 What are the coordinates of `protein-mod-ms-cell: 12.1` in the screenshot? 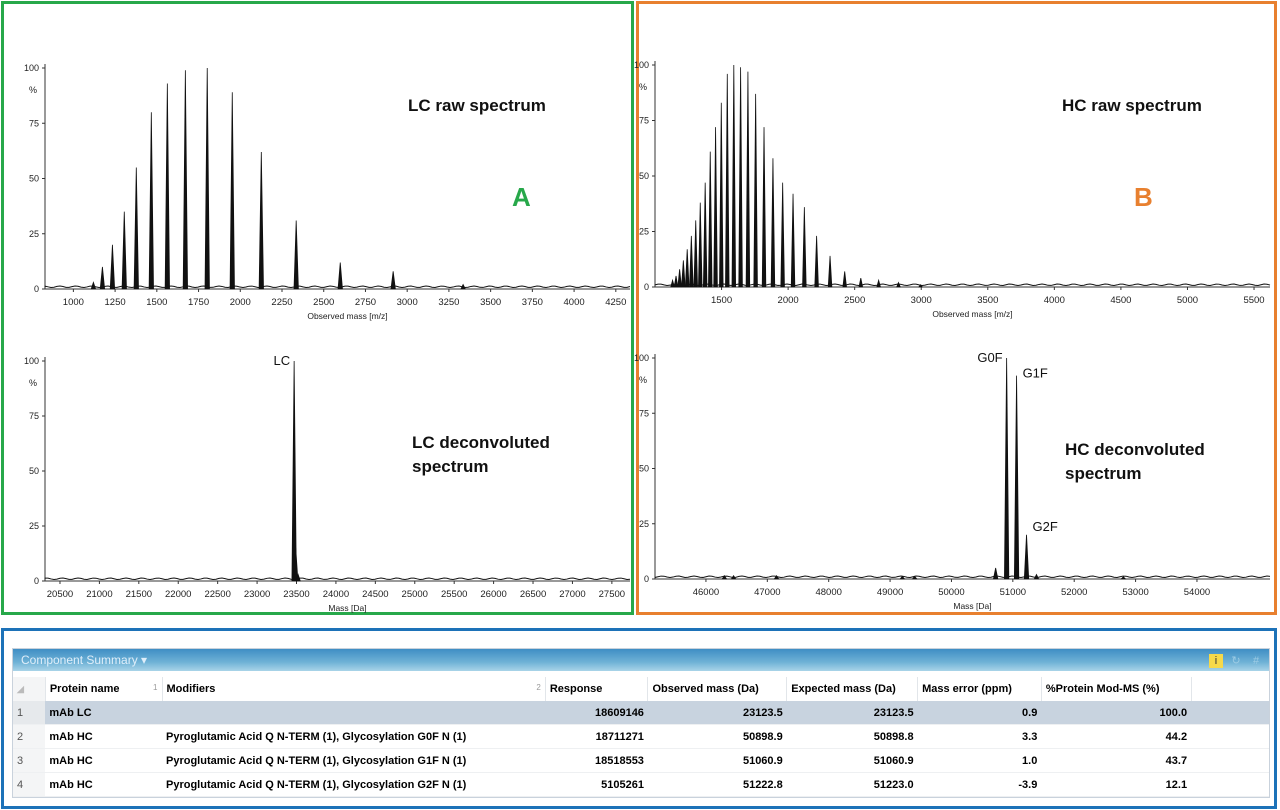 It's located at (1116, 784).